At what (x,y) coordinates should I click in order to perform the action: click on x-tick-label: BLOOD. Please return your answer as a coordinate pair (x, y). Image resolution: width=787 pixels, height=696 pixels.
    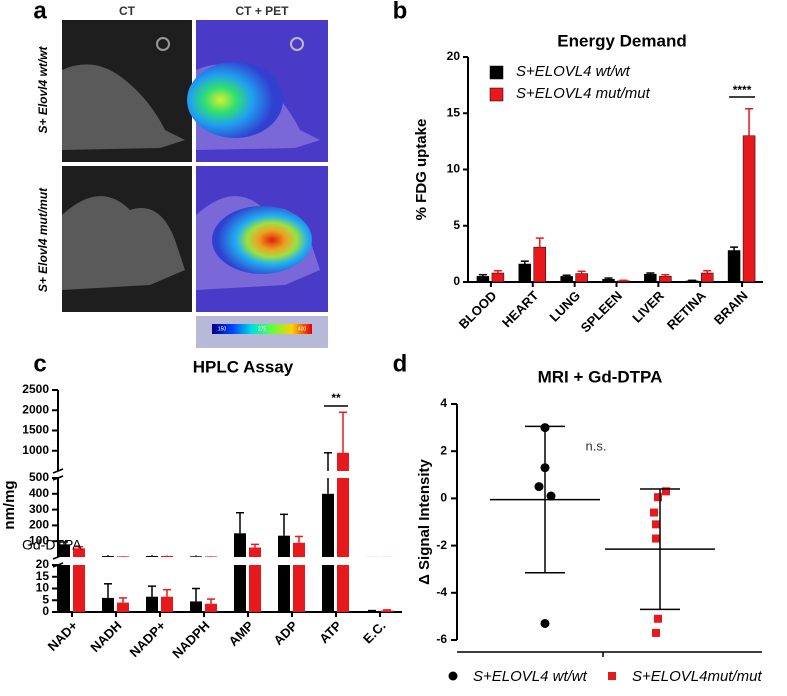
    Looking at the image, I should click on (478, 310).